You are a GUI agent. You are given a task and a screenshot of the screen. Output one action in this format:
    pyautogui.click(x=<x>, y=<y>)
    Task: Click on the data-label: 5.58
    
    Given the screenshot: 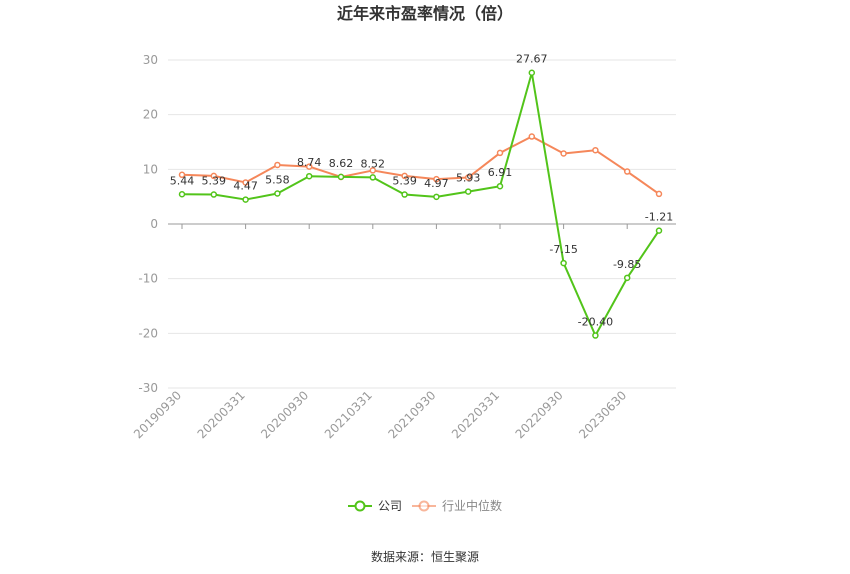 What is the action you would take?
    pyautogui.click(x=277, y=179)
    